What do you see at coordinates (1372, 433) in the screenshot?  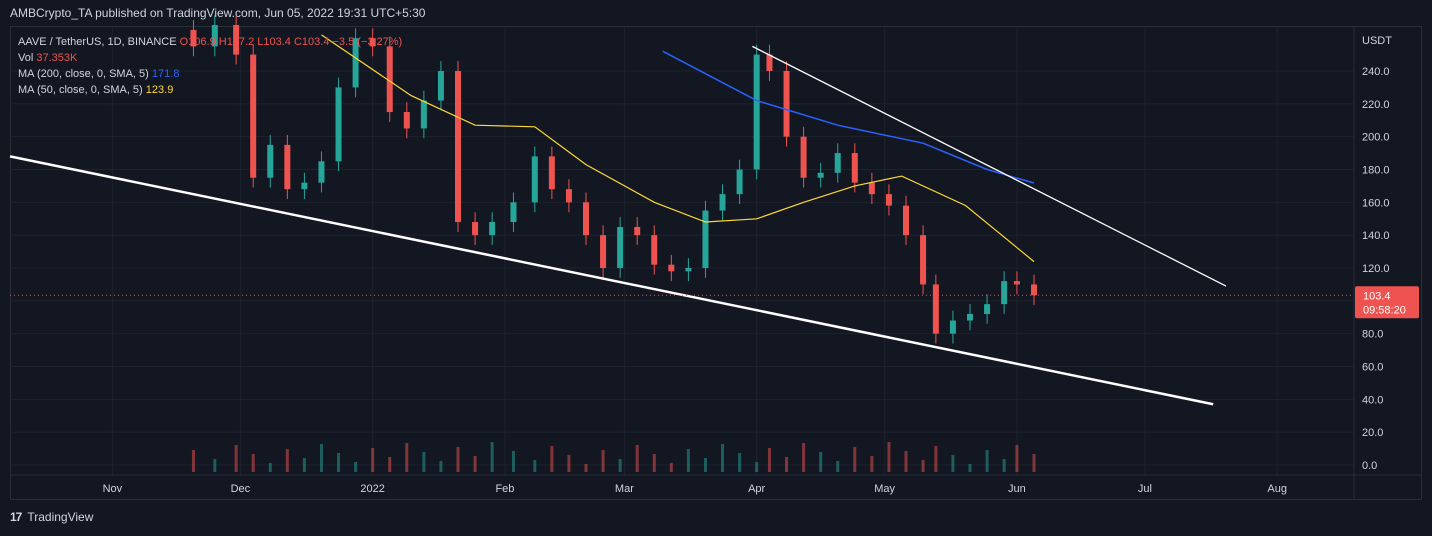 I see `y-tick-label: 20.0` at bounding box center [1372, 433].